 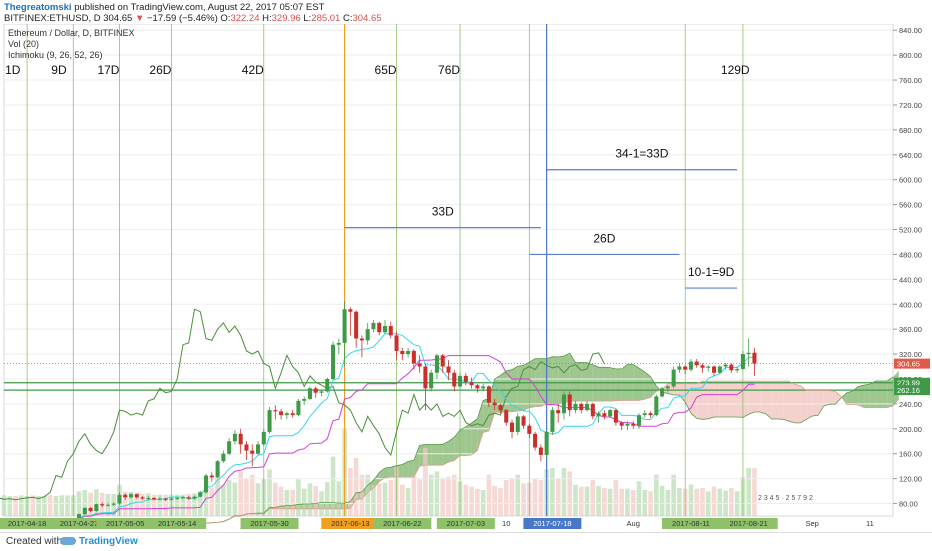 I want to click on y-tick-label: 640.00, so click(x=910, y=155).